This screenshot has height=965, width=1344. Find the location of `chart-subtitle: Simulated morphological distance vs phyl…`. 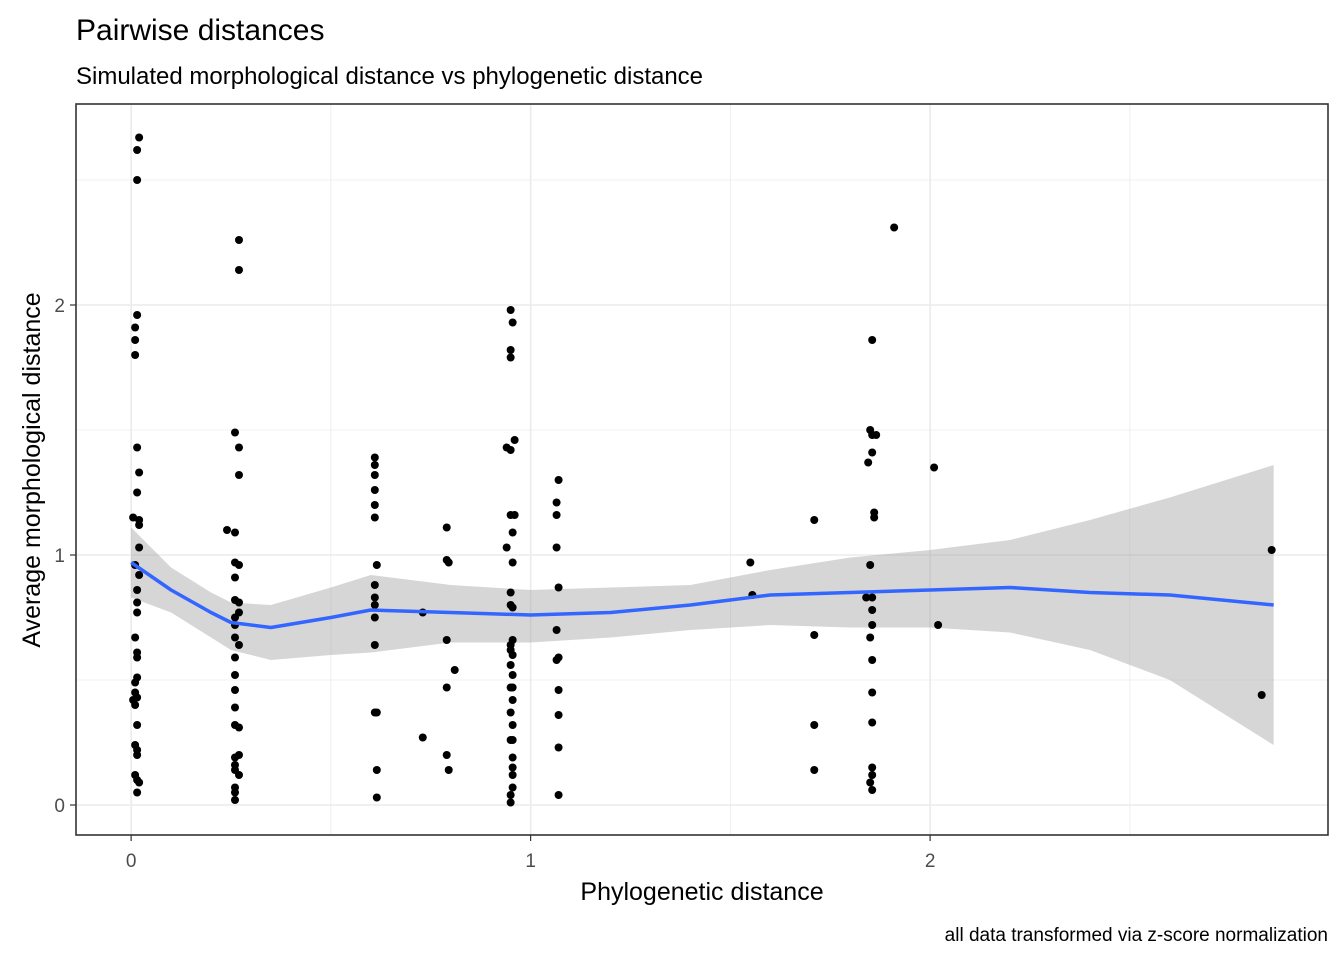

chart-subtitle: Simulated morphological distance vs phyl… is located at coordinates (389, 76).